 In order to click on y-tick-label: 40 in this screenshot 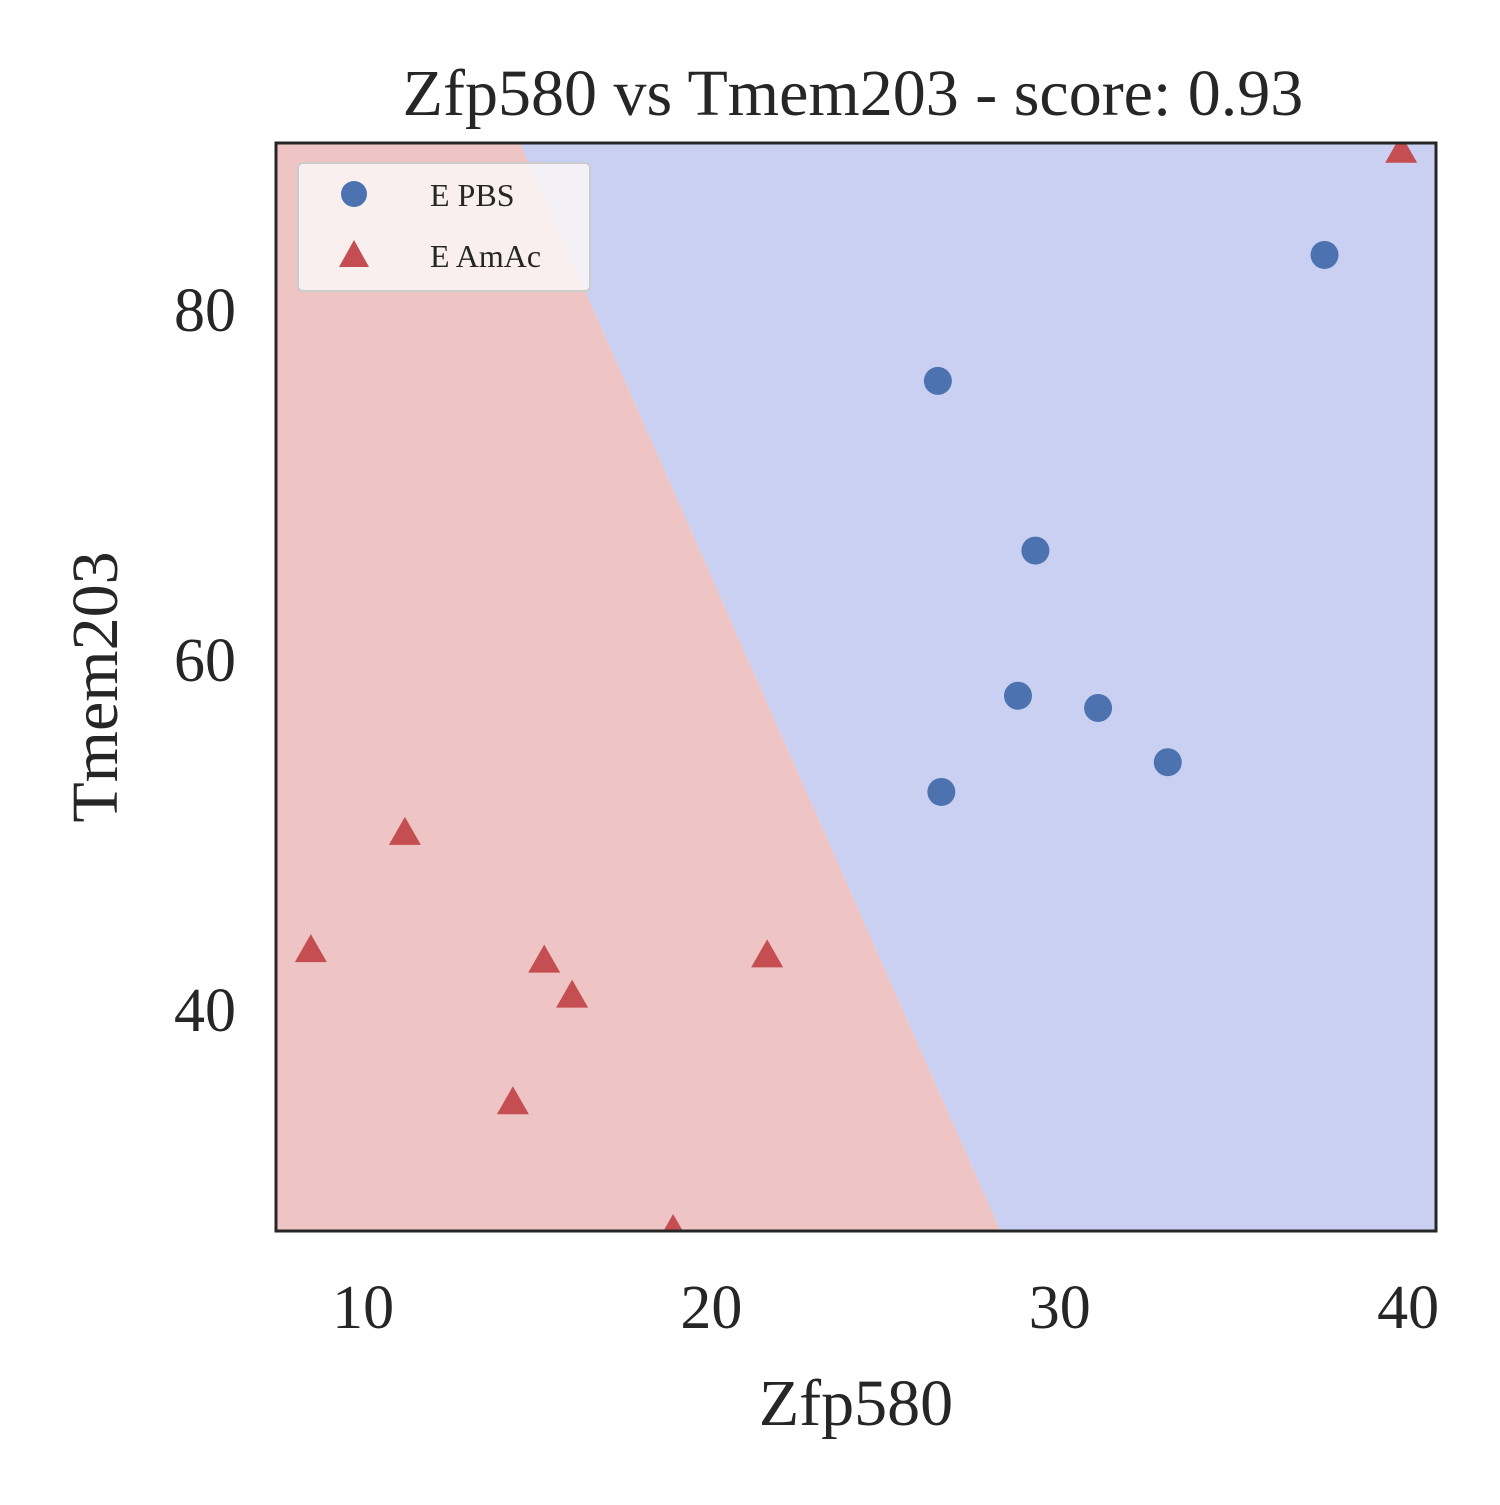, I will do `click(205, 1011)`.